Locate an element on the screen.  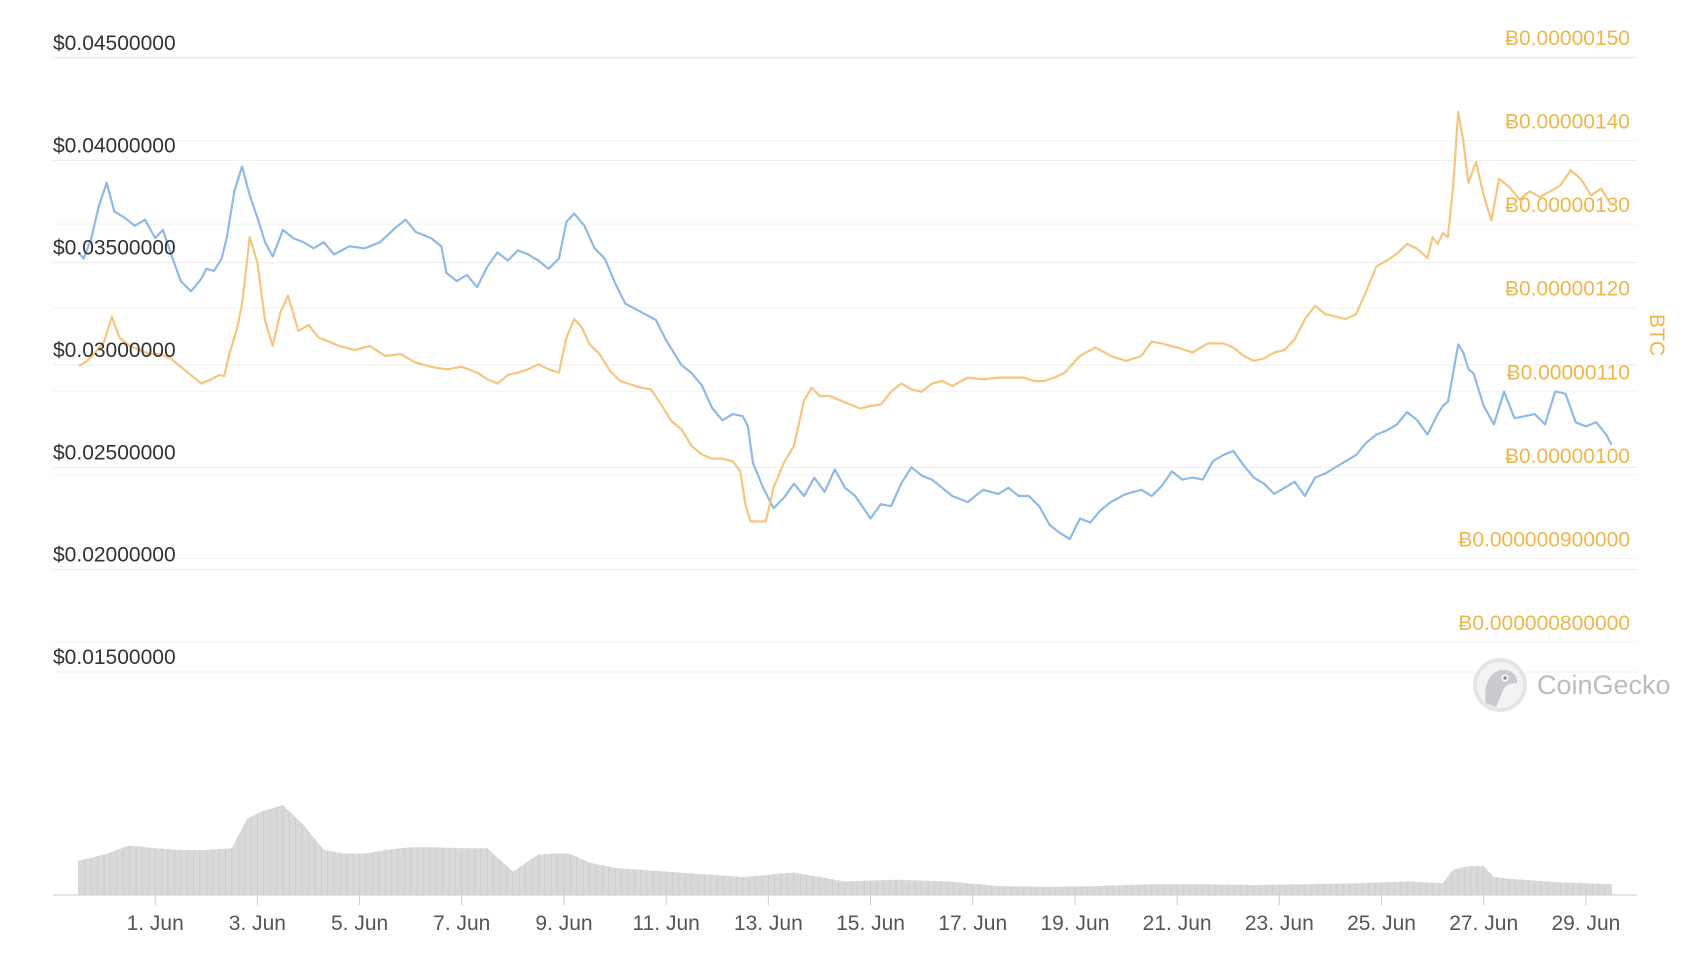
coingecko-watermark: CoinGecko is located at coordinates (1572, 685).